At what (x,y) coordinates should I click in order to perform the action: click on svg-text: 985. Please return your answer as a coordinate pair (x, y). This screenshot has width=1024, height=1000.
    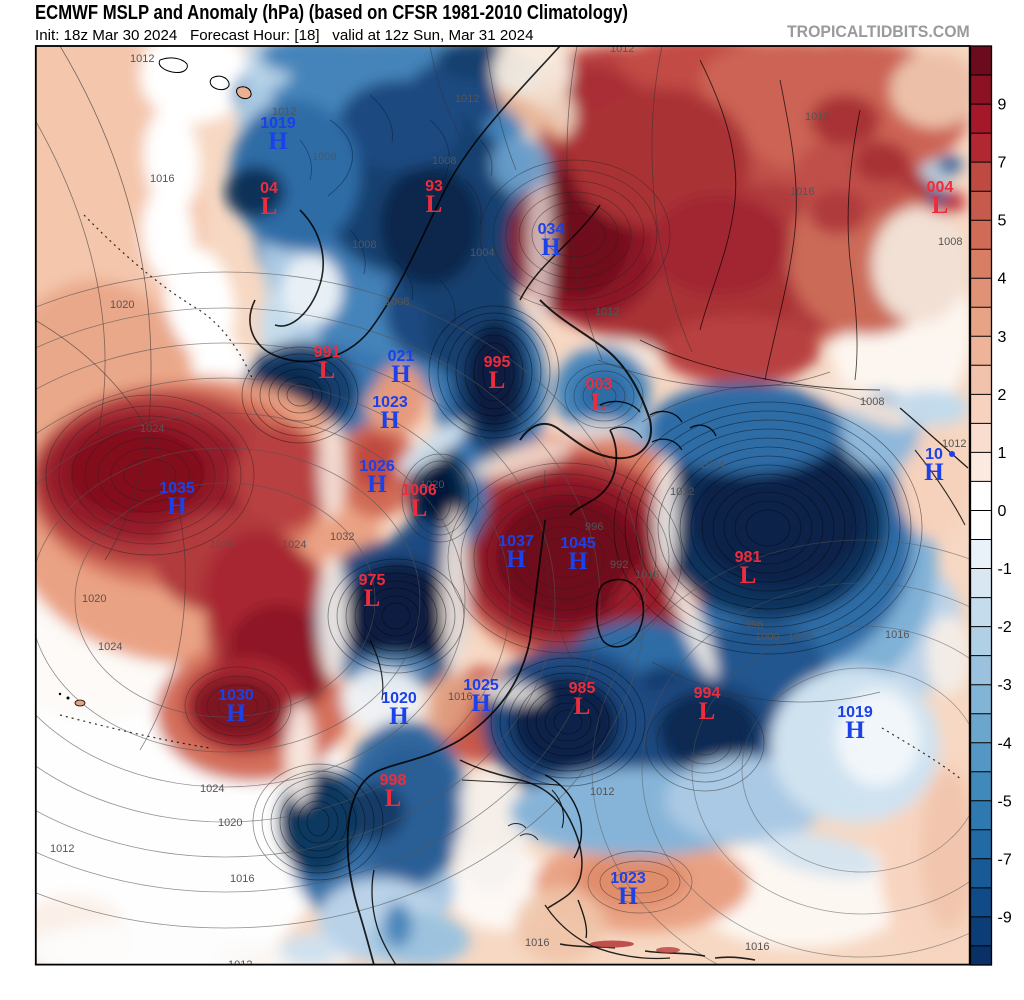
    Looking at the image, I should click on (582, 688).